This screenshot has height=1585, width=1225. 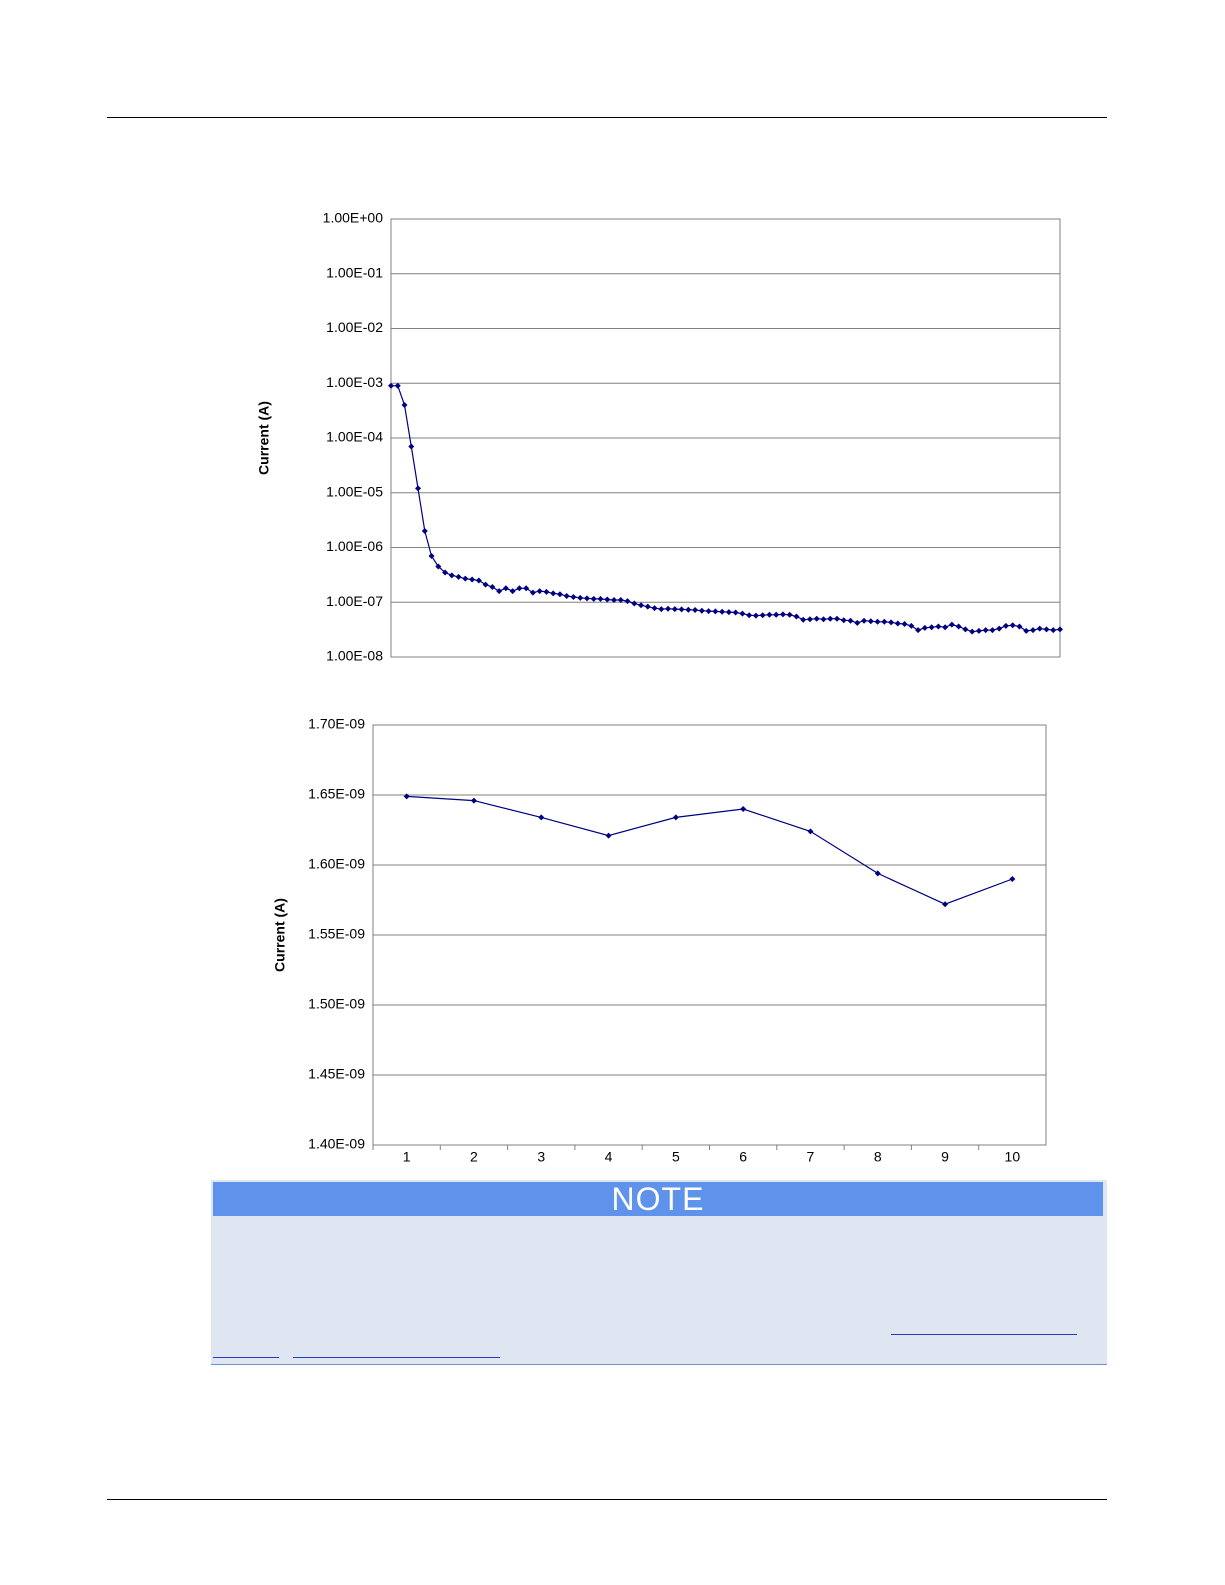 I want to click on y-tick-label: 1.00E-07, so click(x=354, y=601).